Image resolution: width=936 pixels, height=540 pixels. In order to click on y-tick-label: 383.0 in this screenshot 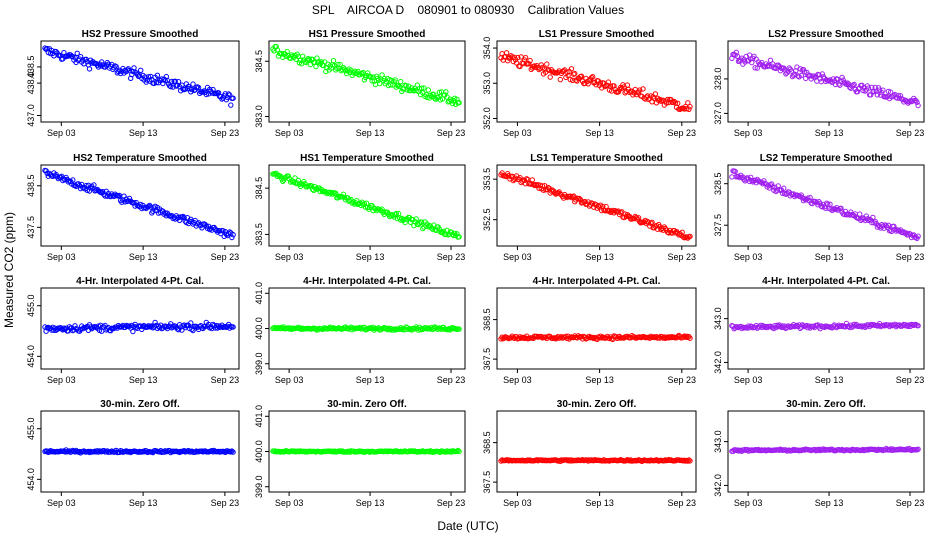, I will do `click(259, 116)`.